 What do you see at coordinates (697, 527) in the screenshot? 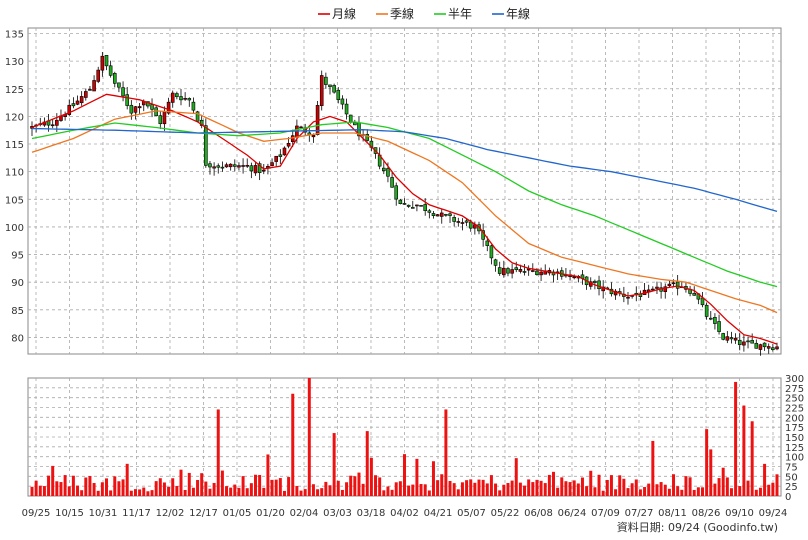
I see `data-date-annotation: 資料日期: 09/24 (Goodinfo.tw)` at bounding box center [697, 527].